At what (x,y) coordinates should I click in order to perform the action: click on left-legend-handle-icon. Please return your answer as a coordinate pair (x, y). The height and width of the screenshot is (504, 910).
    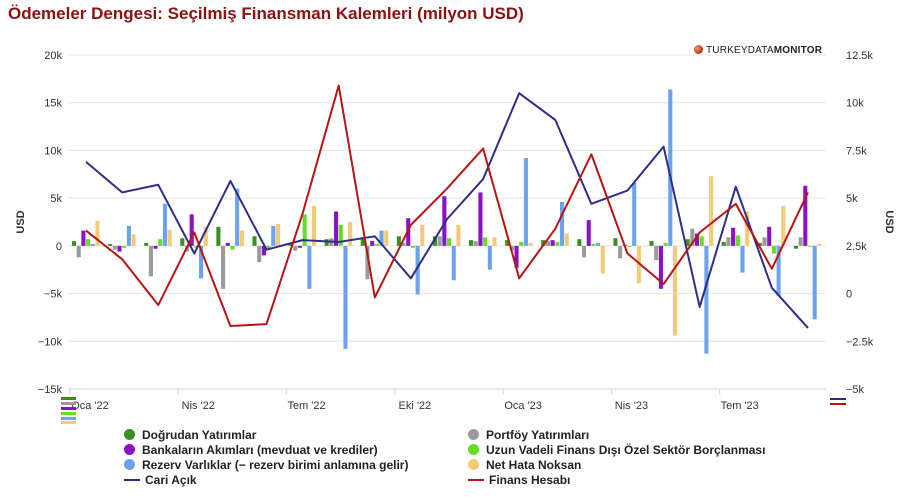
    Looking at the image, I should click on (68, 408).